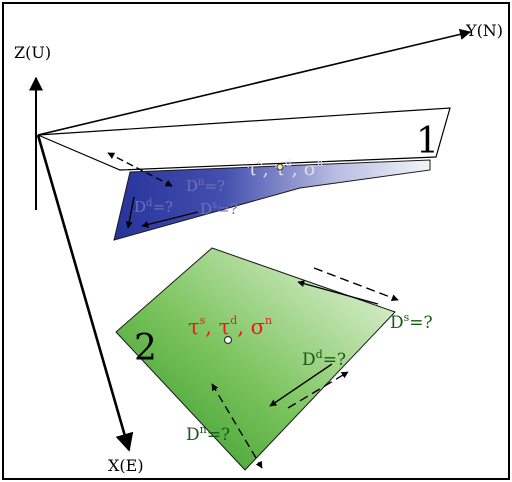  What do you see at coordinates (258, 327) in the screenshot?
I see `plane-2-sigma: σ` at bounding box center [258, 327].